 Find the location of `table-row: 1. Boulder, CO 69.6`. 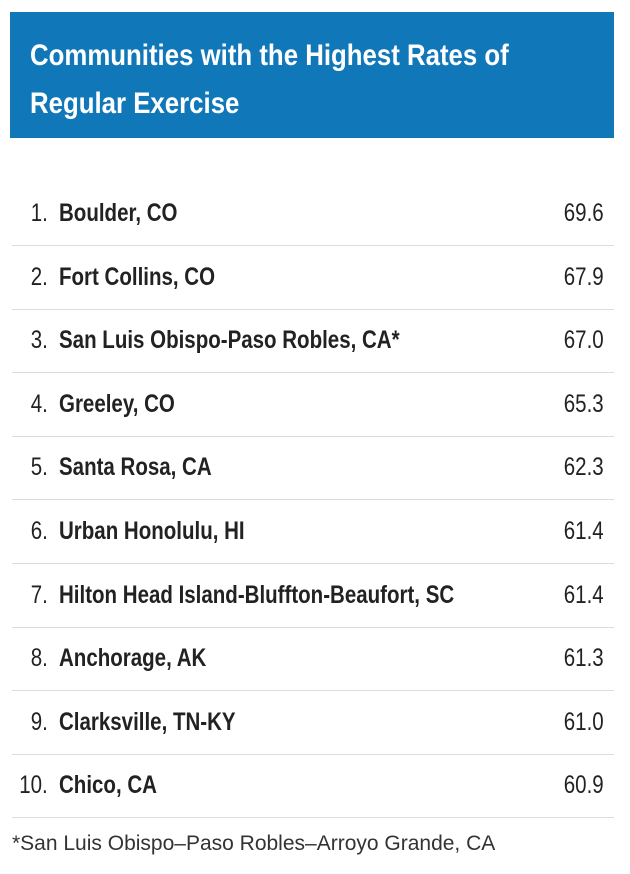

table-row: 1. Boulder, CO 69.6 is located at coordinates (313, 214).